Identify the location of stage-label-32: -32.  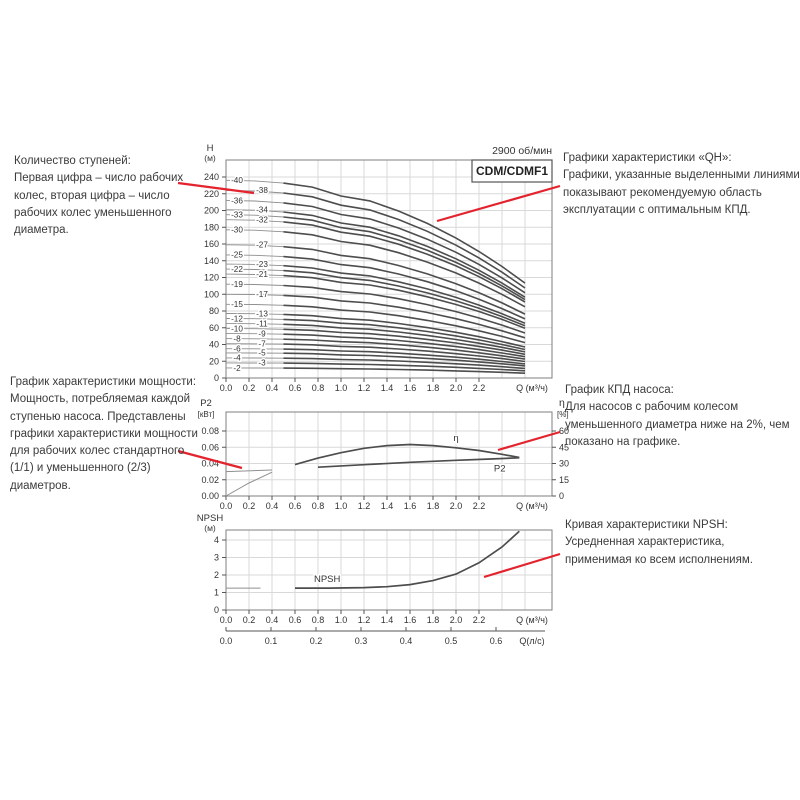
(262, 220).